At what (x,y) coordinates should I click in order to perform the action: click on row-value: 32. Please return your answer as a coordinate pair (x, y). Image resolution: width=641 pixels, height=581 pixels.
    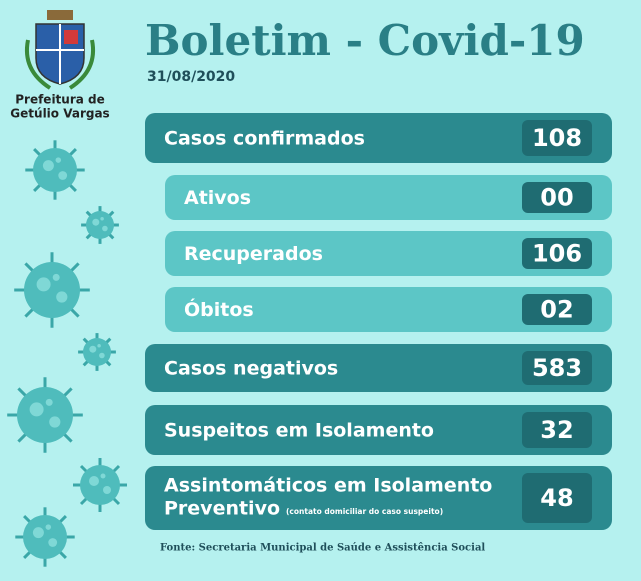
    Looking at the image, I should click on (556, 430).